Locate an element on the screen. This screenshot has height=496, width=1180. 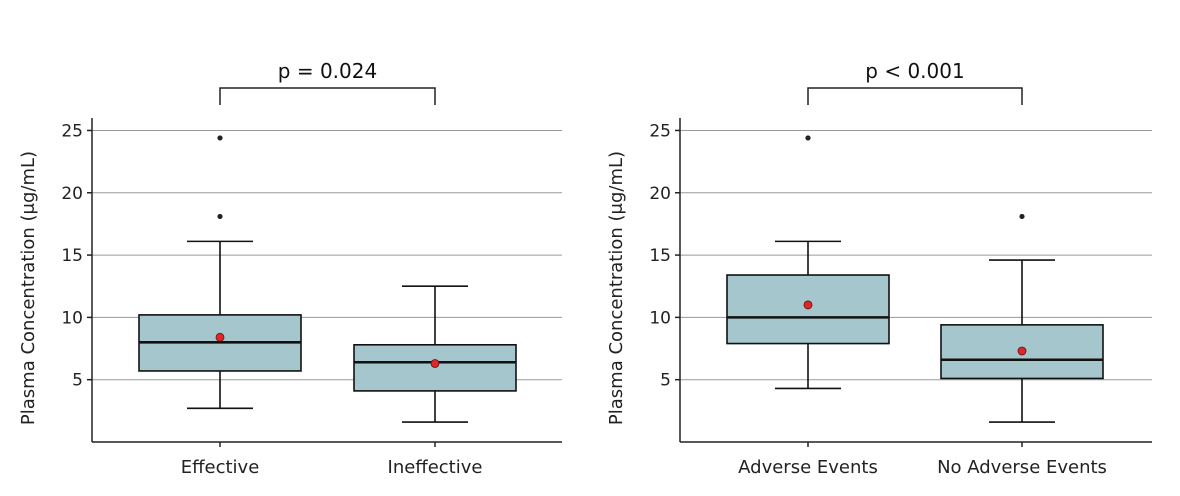
category-label: Ineffective is located at coordinates (435, 467).